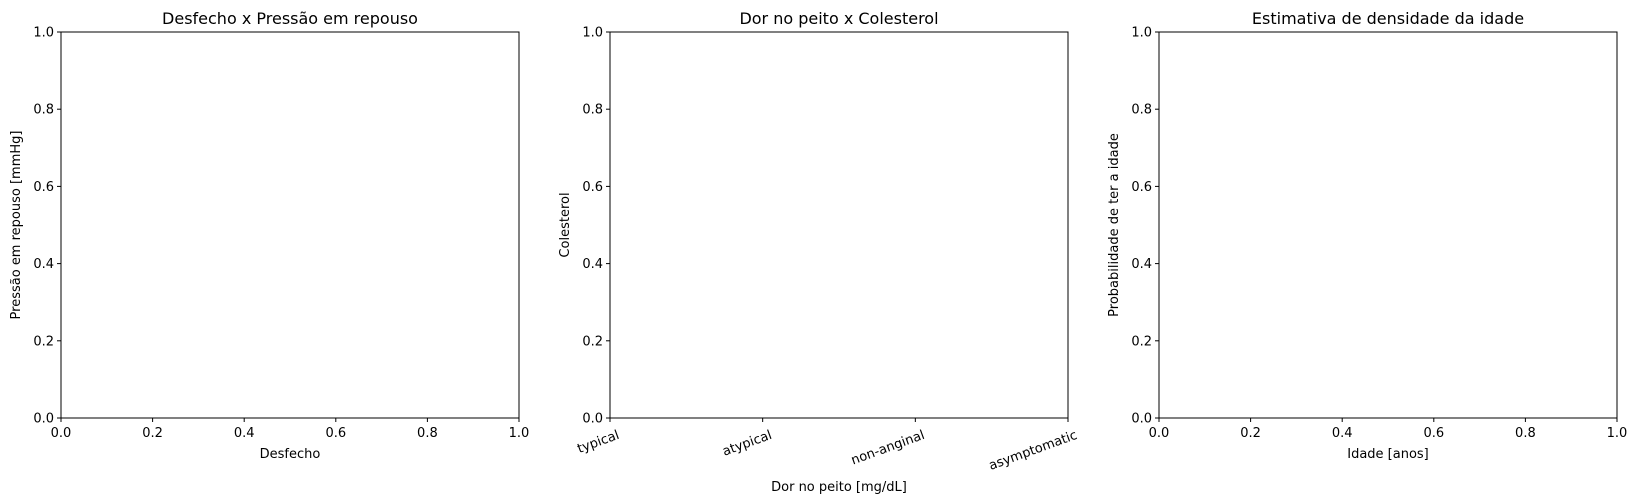 The image size is (1632, 503). Describe the element at coordinates (519, 433) in the screenshot. I see `x-tick-label-1-5: 1.0` at that location.